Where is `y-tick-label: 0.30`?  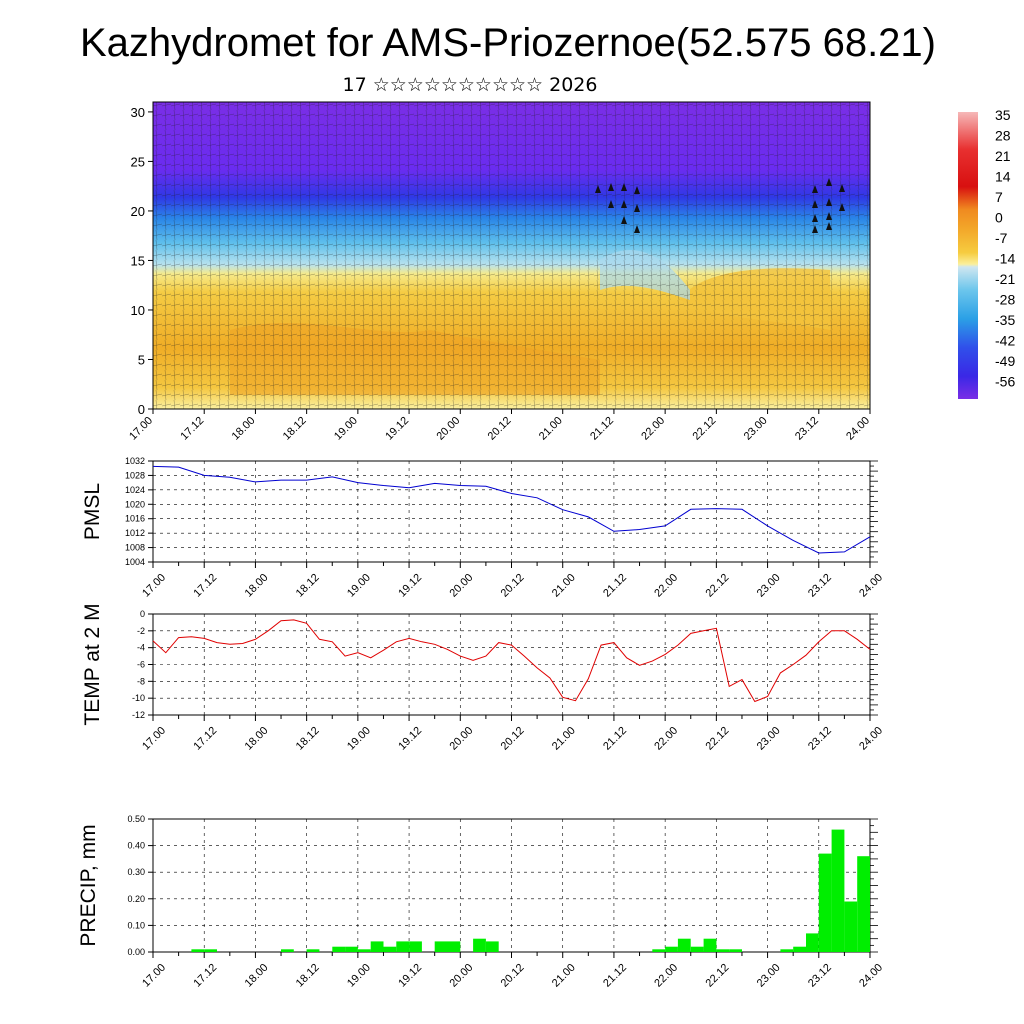
y-tick-label: 0.30 is located at coordinates (136, 872).